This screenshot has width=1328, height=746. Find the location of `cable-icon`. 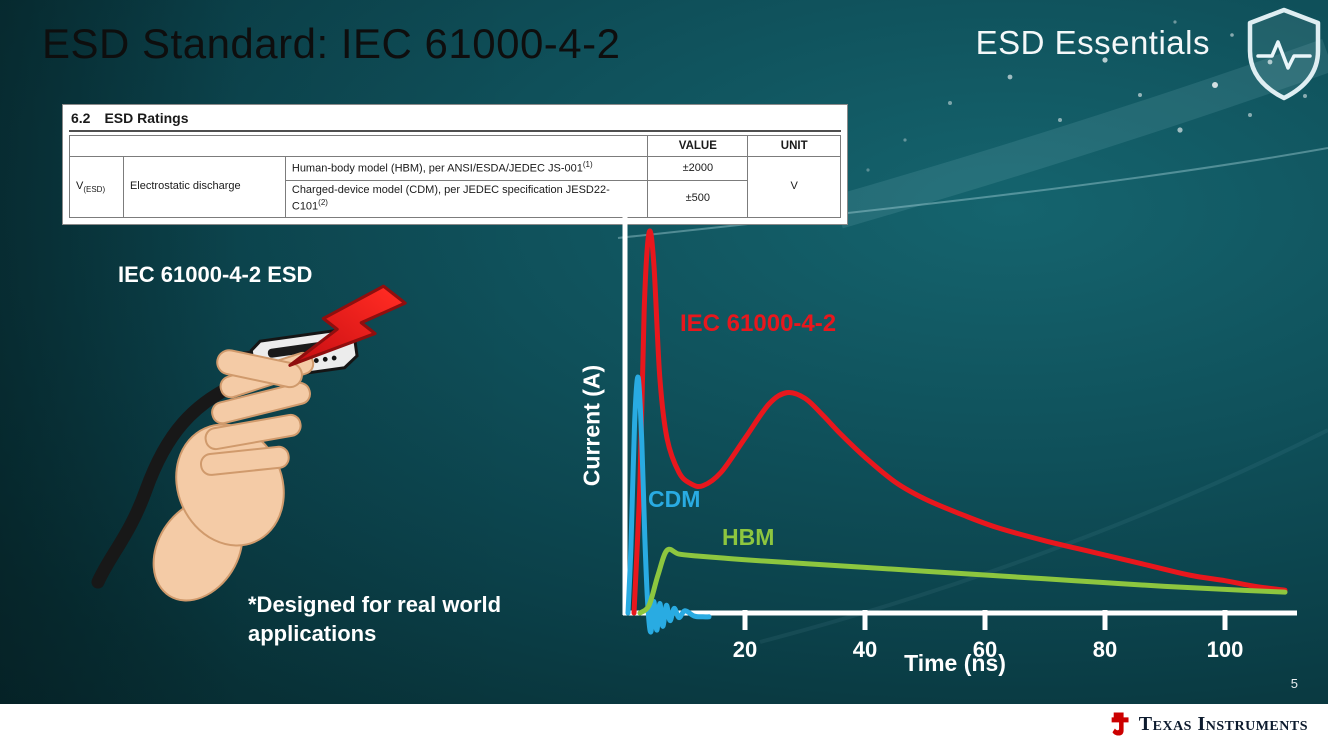

cable-icon is located at coordinates (175, 480).